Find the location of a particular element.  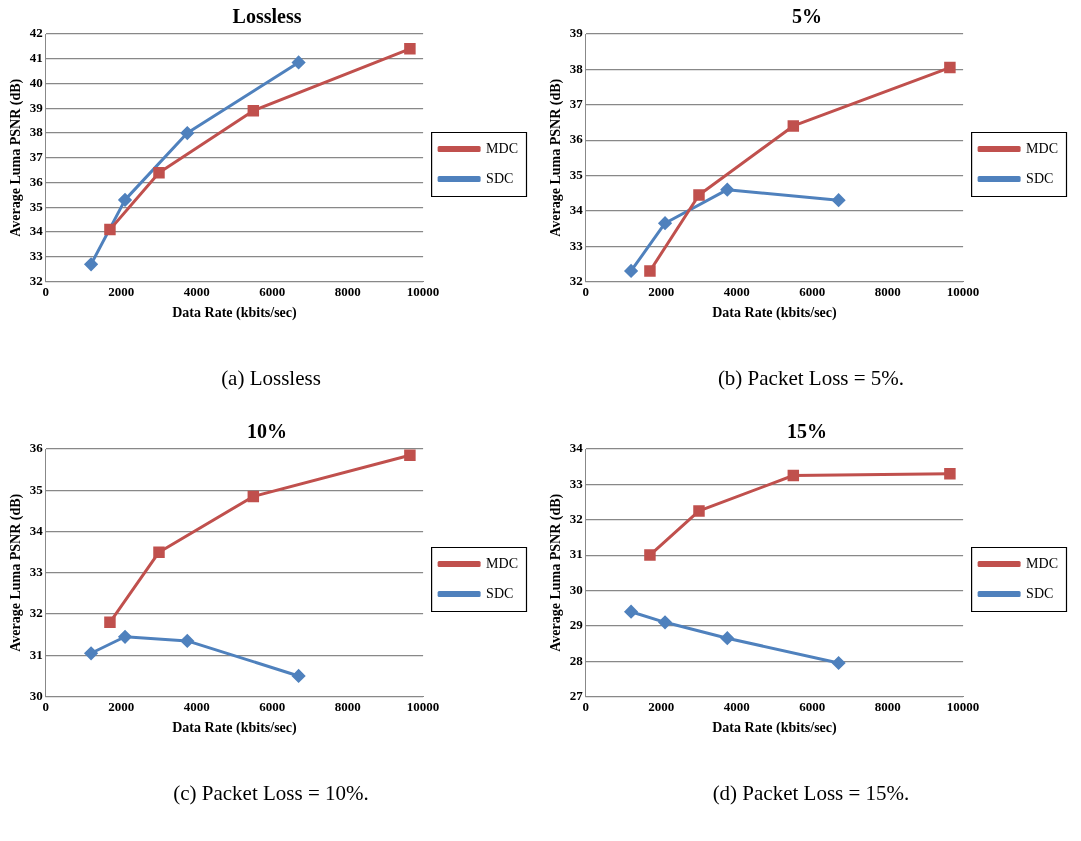

y-tick-label: 41 is located at coordinates (36, 58).